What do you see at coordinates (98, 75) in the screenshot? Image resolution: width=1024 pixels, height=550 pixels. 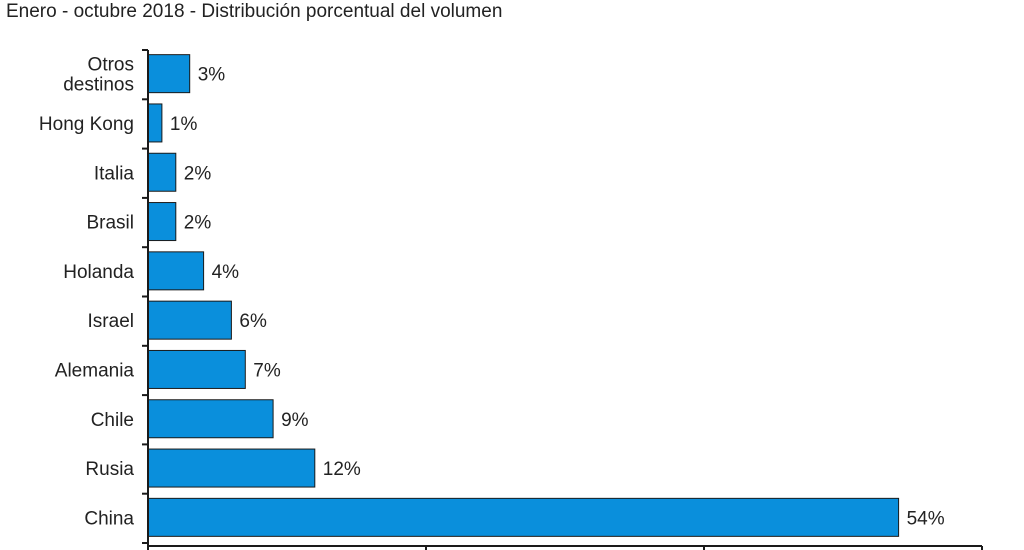 I see `category-label-otros-destinos: Otros destinos` at bounding box center [98, 75].